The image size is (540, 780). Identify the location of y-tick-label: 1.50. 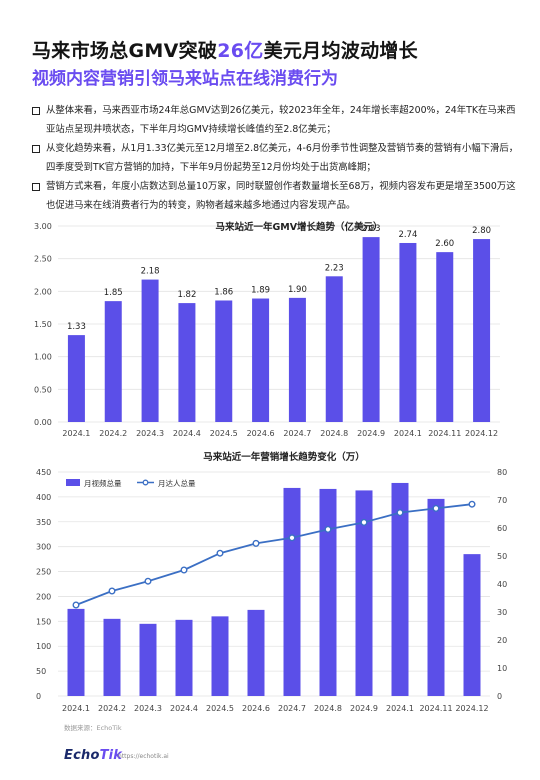
(43, 324).